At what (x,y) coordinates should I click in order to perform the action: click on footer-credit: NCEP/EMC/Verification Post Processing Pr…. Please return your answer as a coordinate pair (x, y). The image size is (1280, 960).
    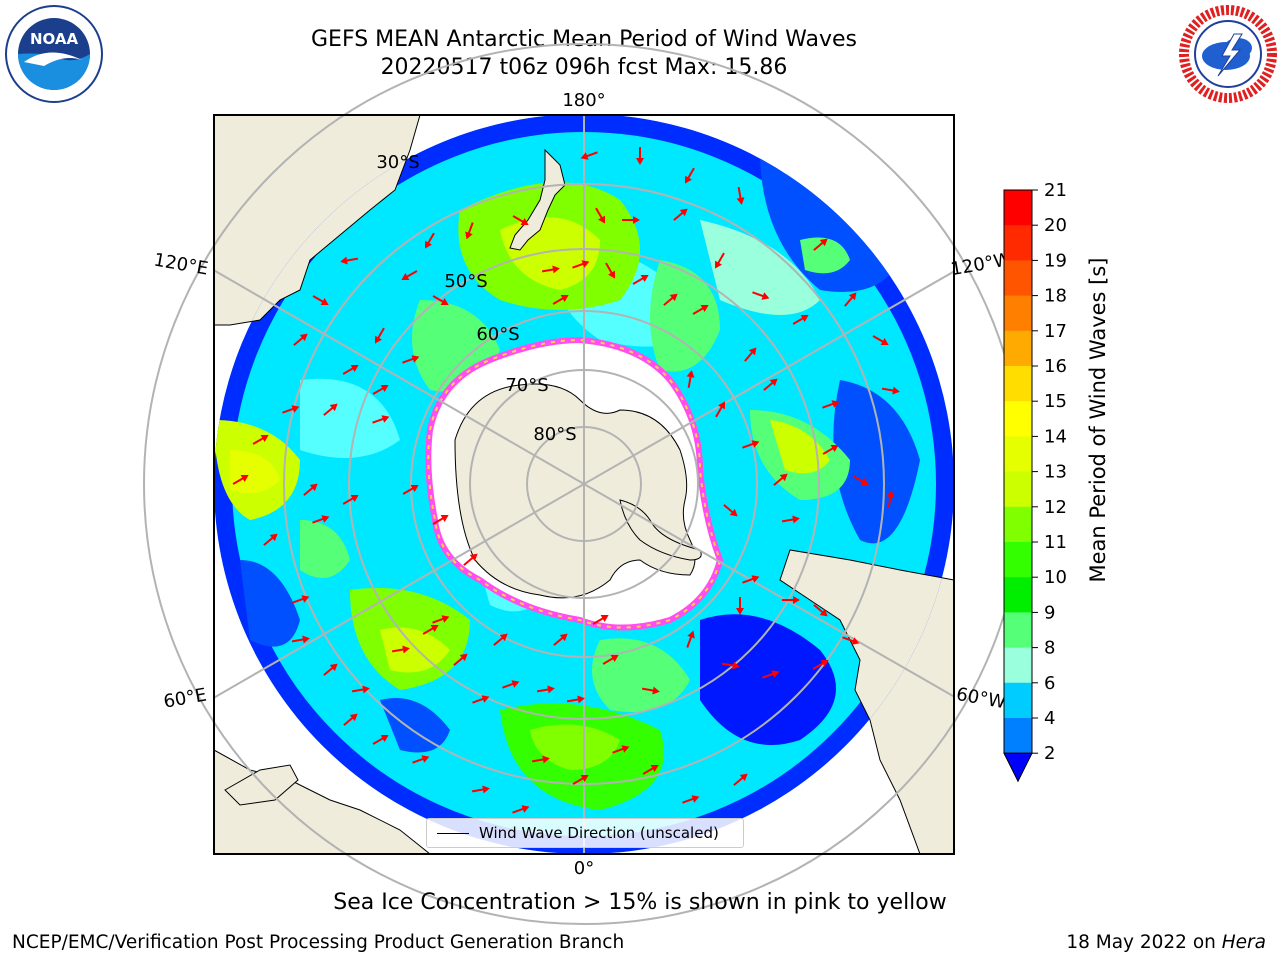
    Looking at the image, I should click on (318, 942).